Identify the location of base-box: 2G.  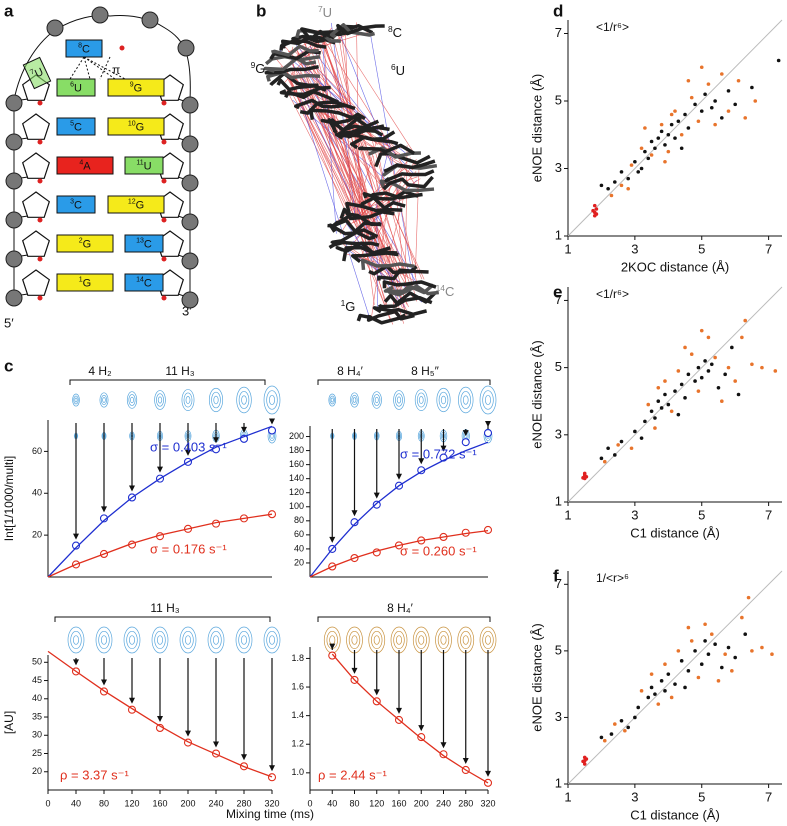
(85, 243).